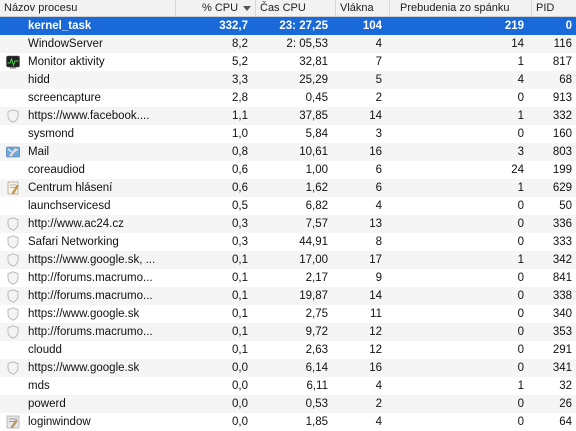 The image size is (576, 431). I want to click on column-header-threads: Vlákna, so click(363, 8).